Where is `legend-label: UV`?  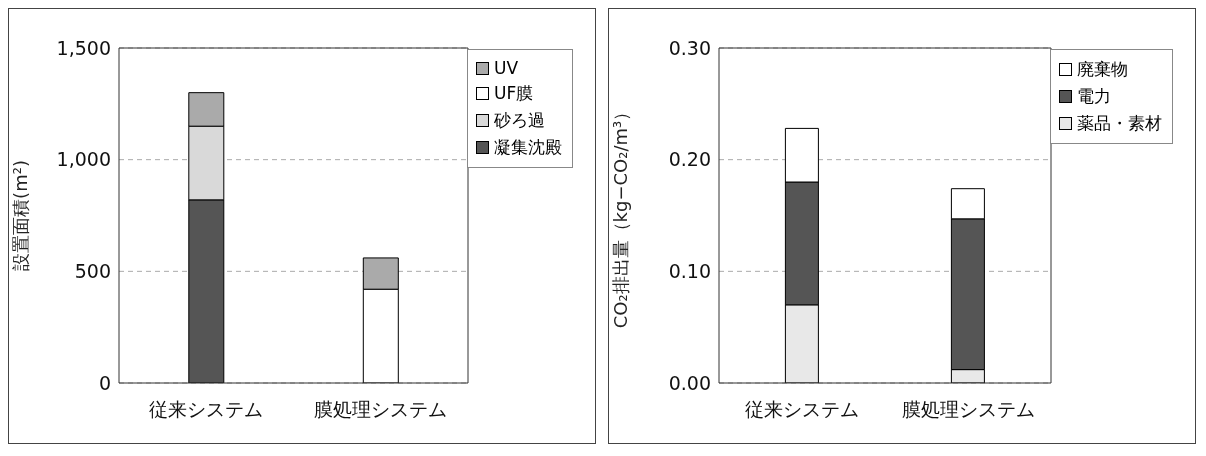
legend-label: UV is located at coordinates (506, 68).